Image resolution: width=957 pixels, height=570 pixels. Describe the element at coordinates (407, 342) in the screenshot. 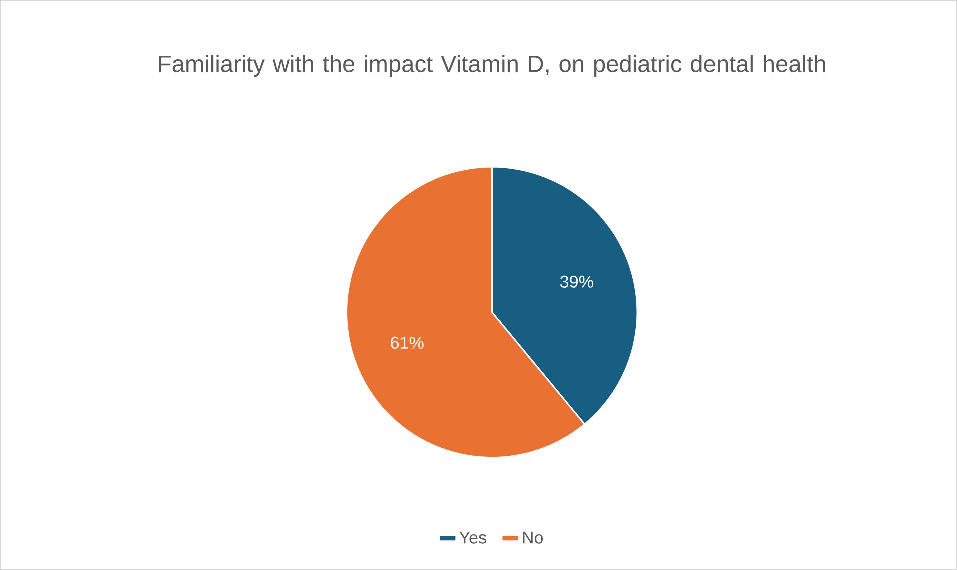

I see `data-label: 61%` at that location.